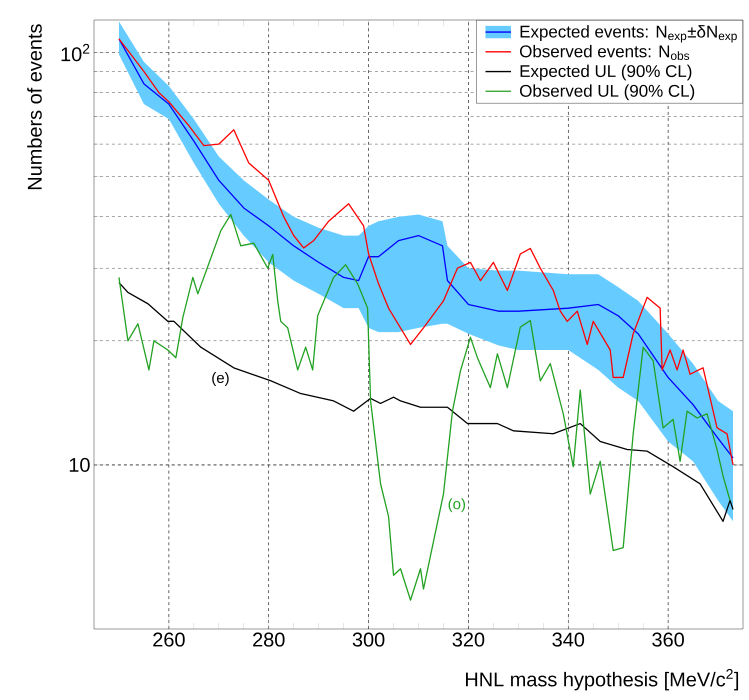  What do you see at coordinates (269, 639) in the screenshot?
I see `x-tick-label: 280` at bounding box center [269, 639].